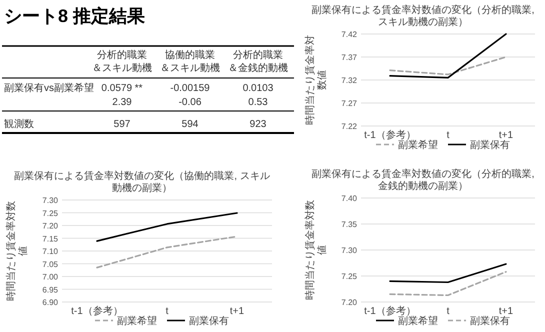 Image resolution: width=545 pixels, height=332 pixels. I want to click on y-tick-label: 7.37, so click(349, 57).